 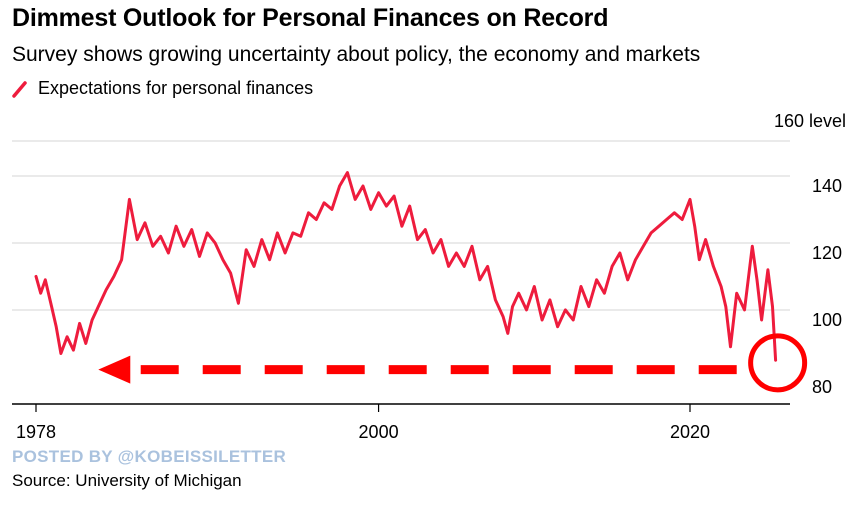 What do you see at coordinates (149, 456) in the screenshot?
I see `watermark: POSTED BY @KOBEISSILETTER` at bounding box center [149, 456].